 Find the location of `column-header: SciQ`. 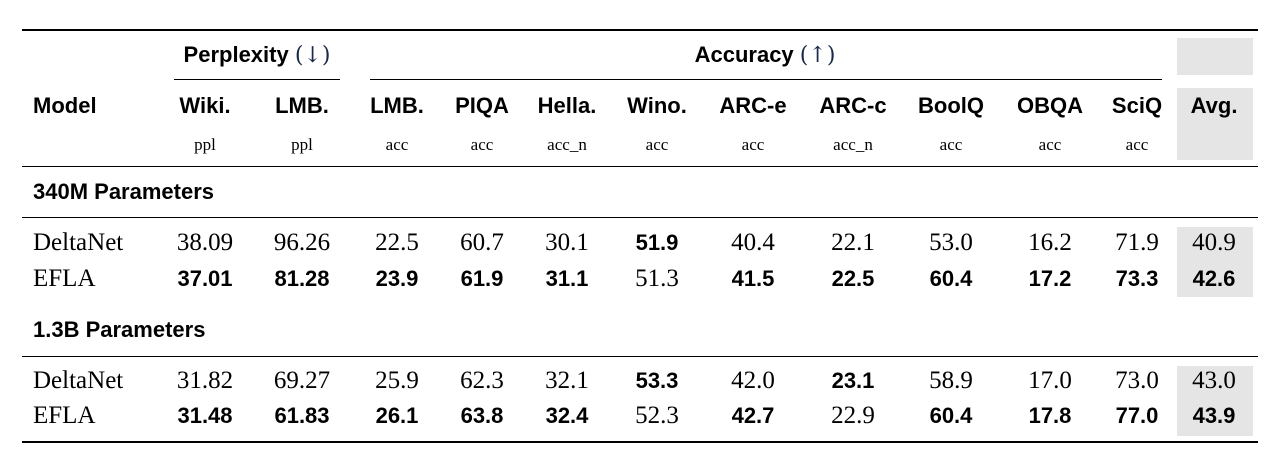

column-header: SciQ is located at coordinates (1137, 105).